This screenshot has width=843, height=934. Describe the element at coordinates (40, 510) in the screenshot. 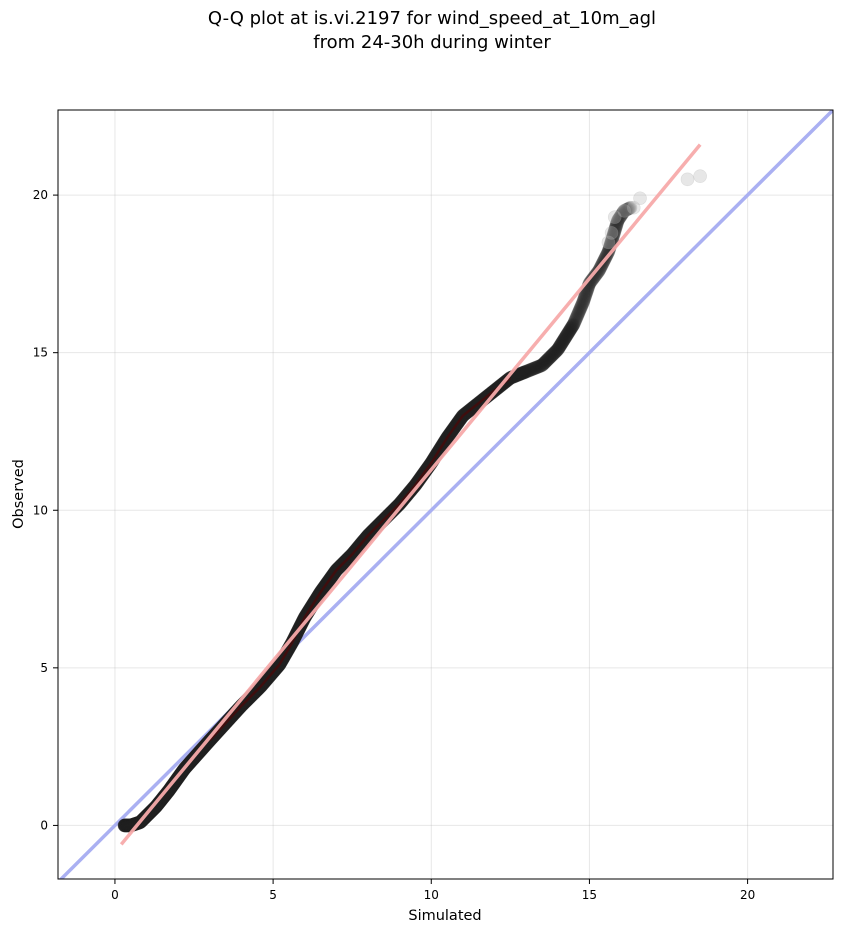

I see `y-tick-label: 10` at that location.